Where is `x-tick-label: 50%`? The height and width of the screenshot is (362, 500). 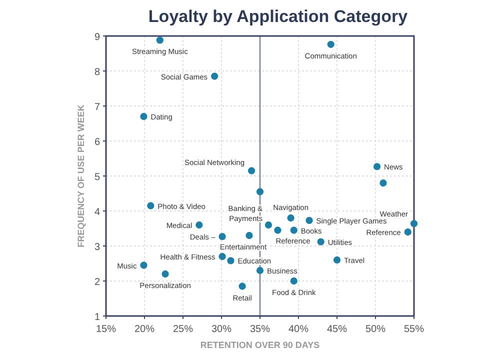 x-tick-label: 50% is located at coordinates (375, 329).